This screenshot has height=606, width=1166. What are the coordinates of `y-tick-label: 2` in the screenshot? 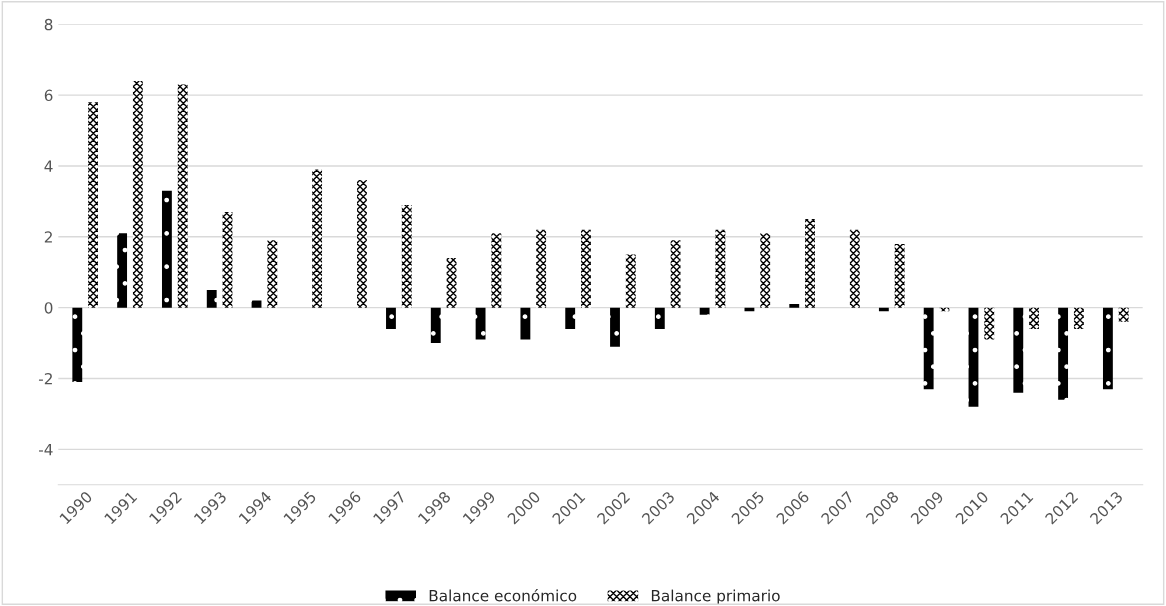 It's located at (48, 237).